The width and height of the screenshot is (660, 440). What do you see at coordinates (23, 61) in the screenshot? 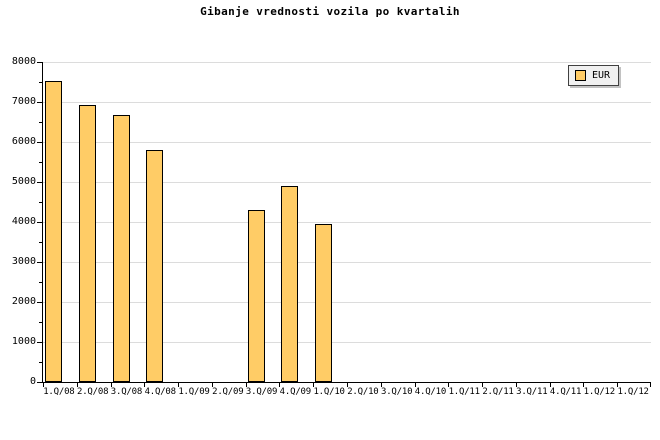
I see `y-axis-label: 8000` at bounding box center [23, 61].